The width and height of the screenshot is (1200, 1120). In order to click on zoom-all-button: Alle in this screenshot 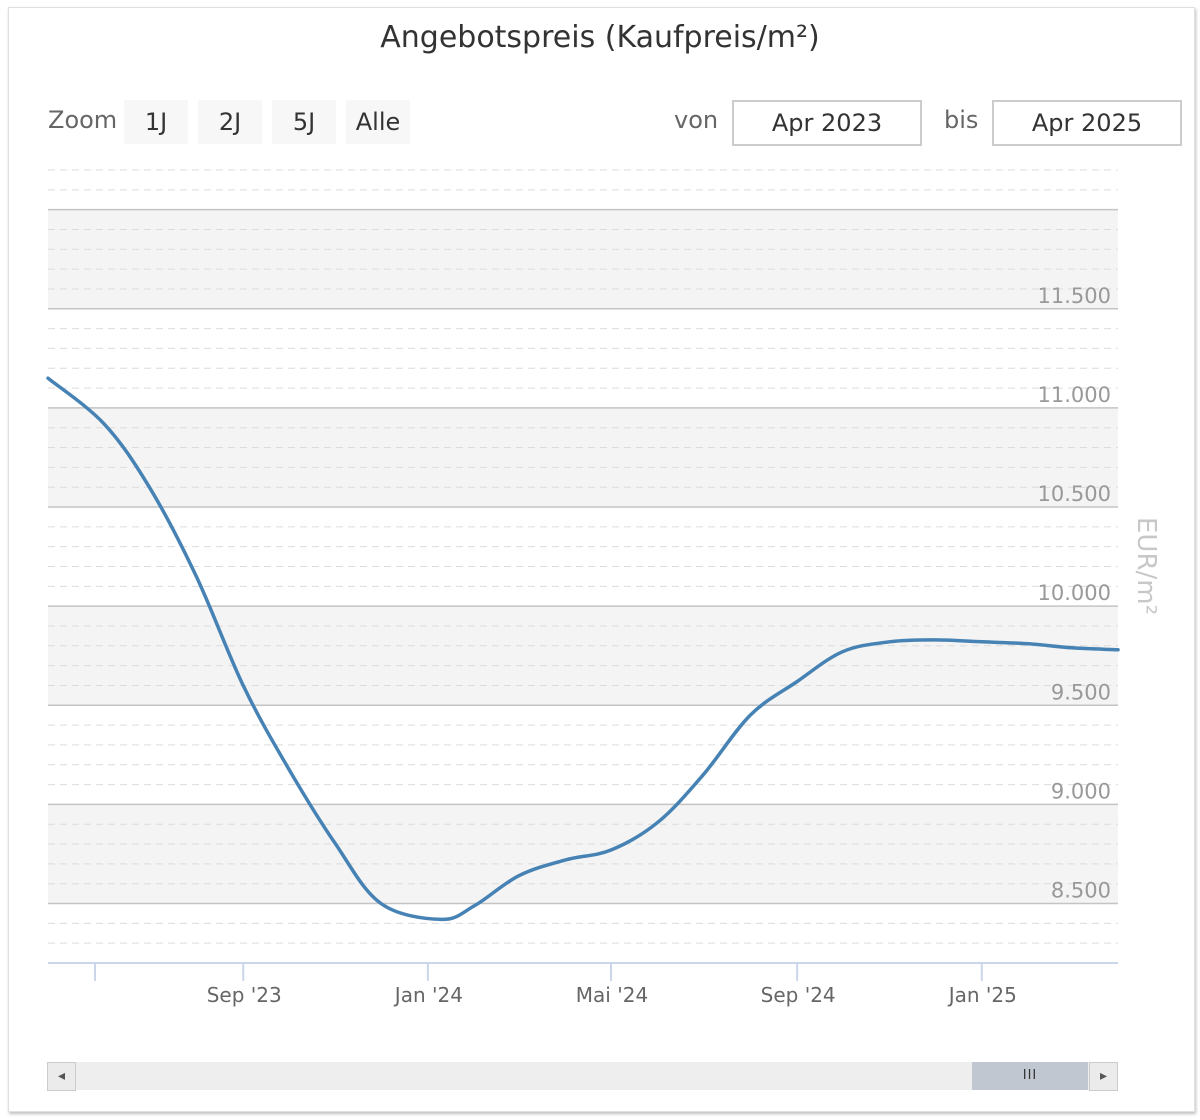, I will do `click(378, 122)`.